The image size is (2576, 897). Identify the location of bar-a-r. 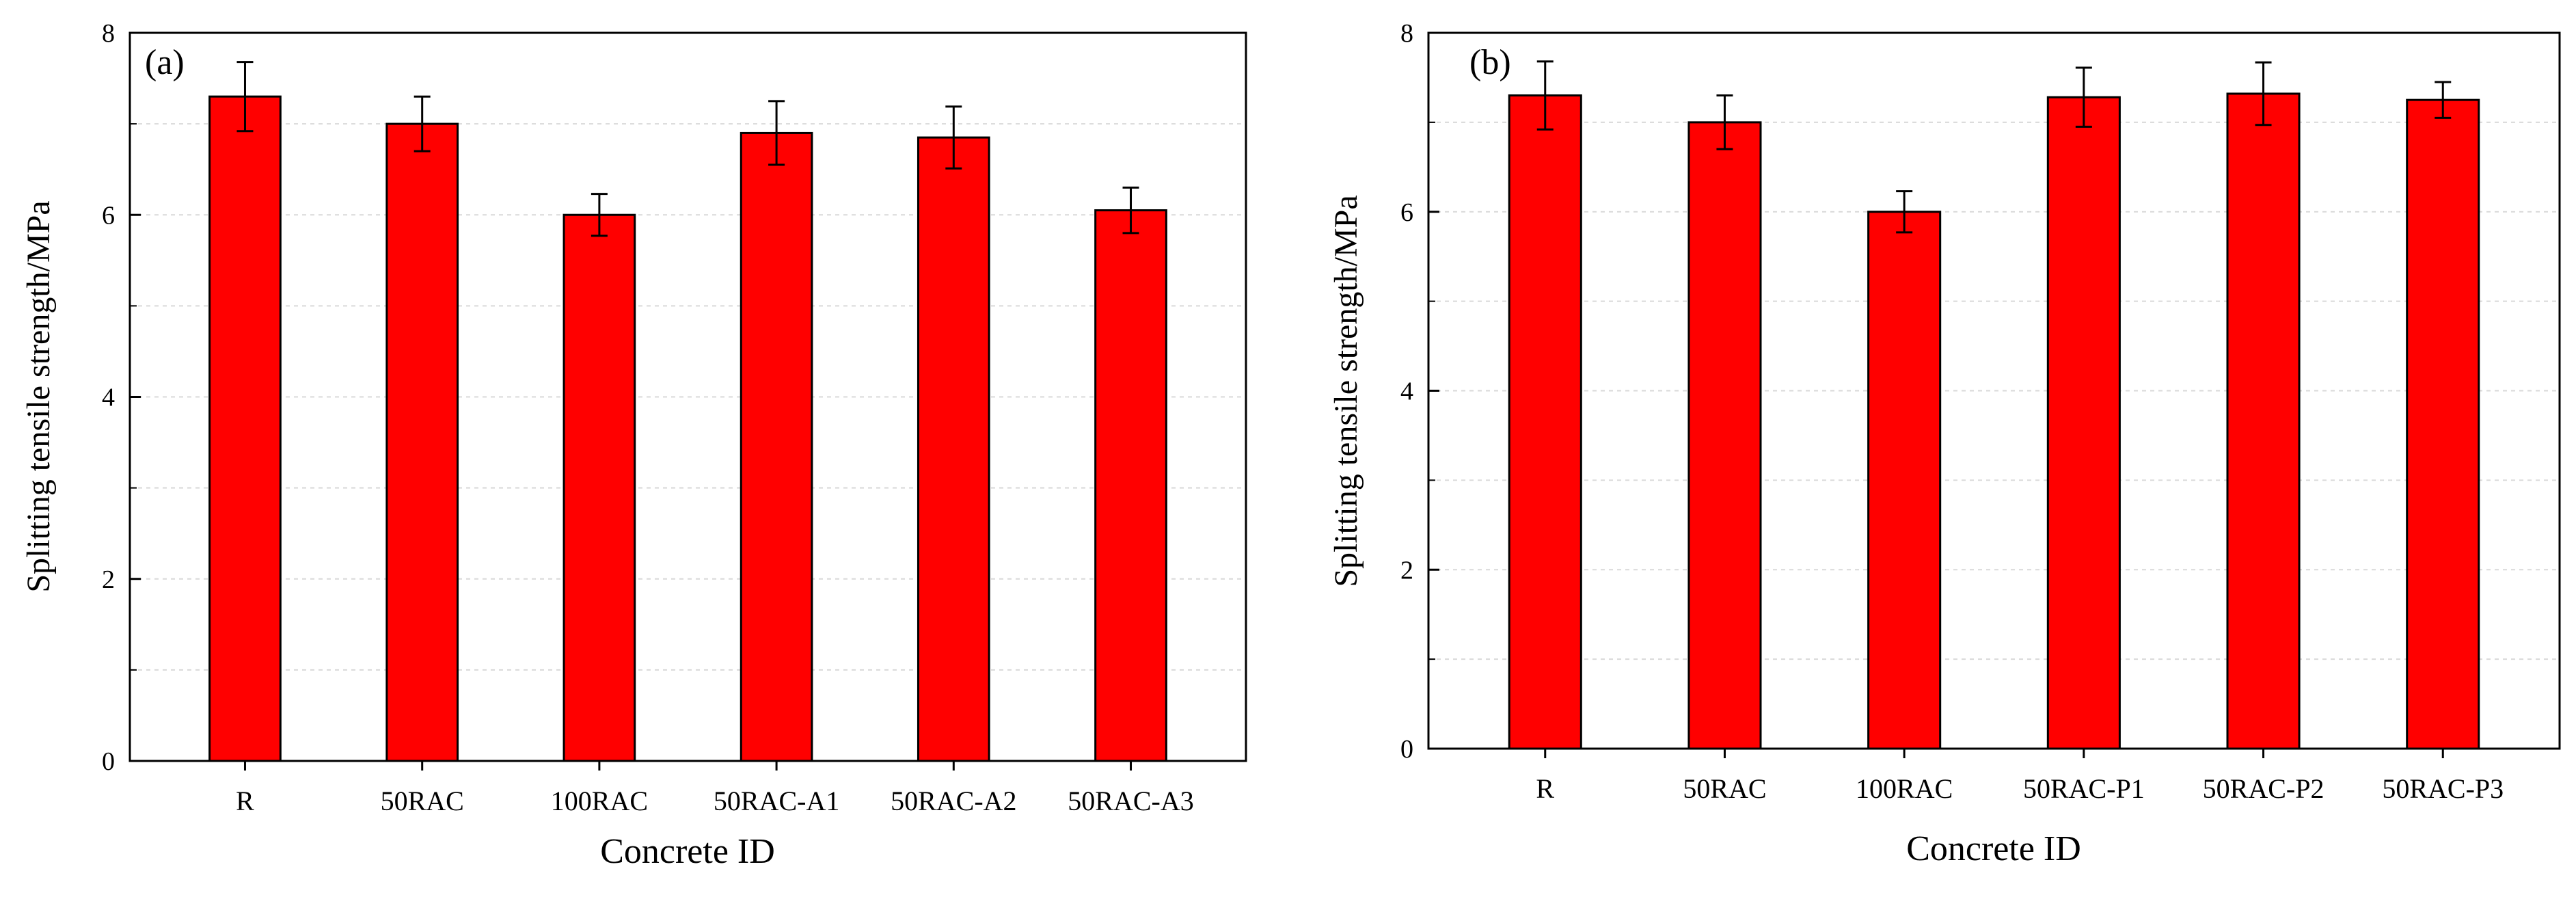
(245, 428).